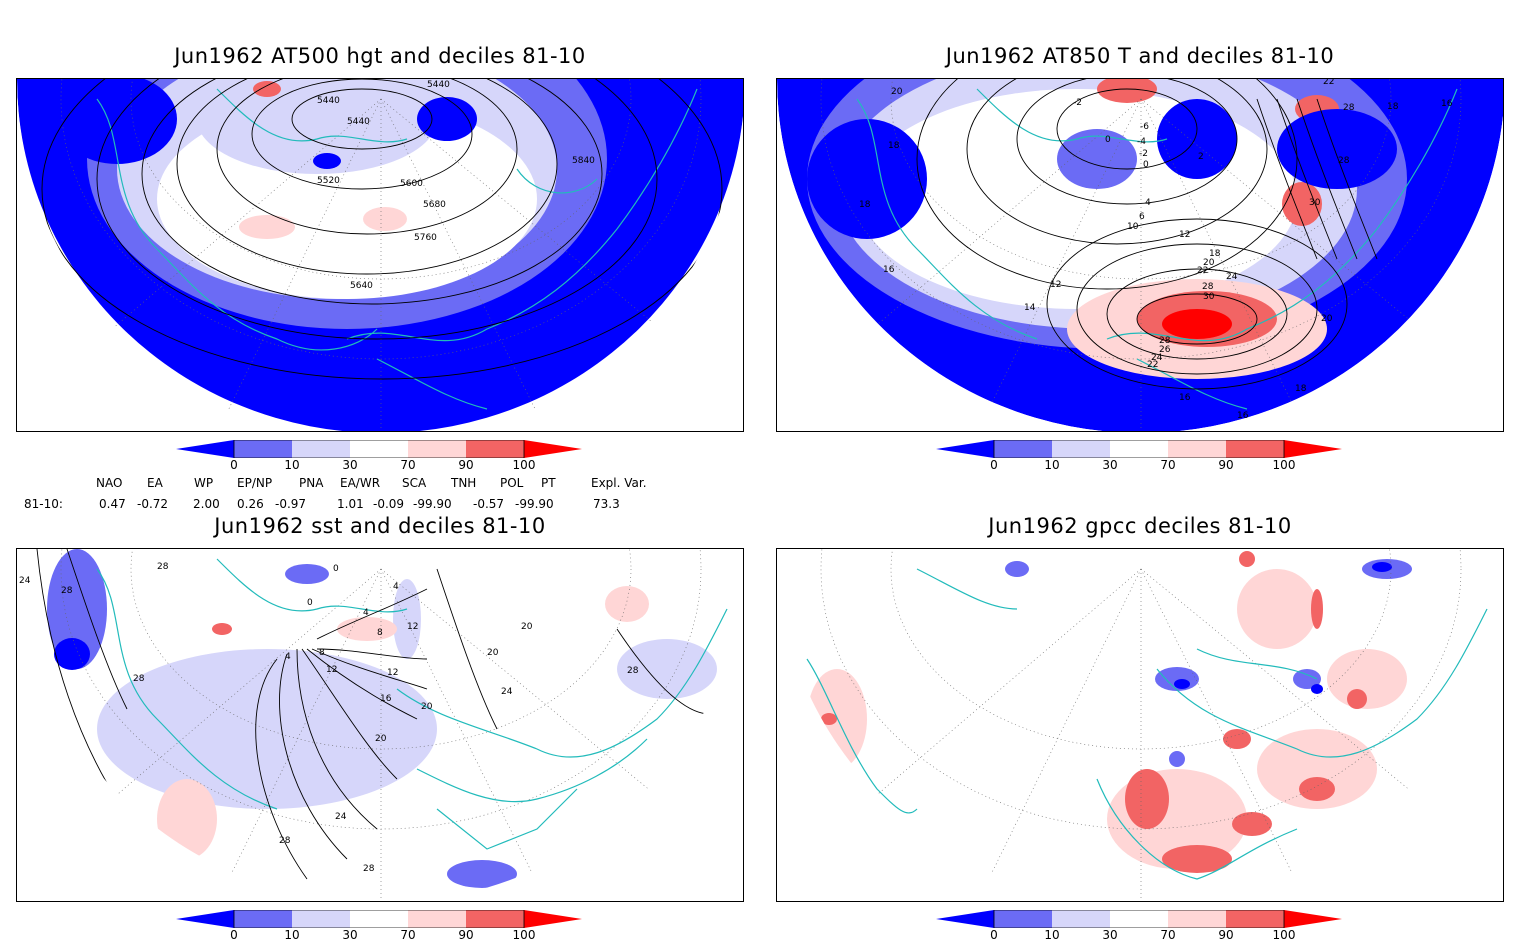 This screenshot has height=946, width=1520. I want to click on hgt-contour-label: 5520, so click(328, 181).